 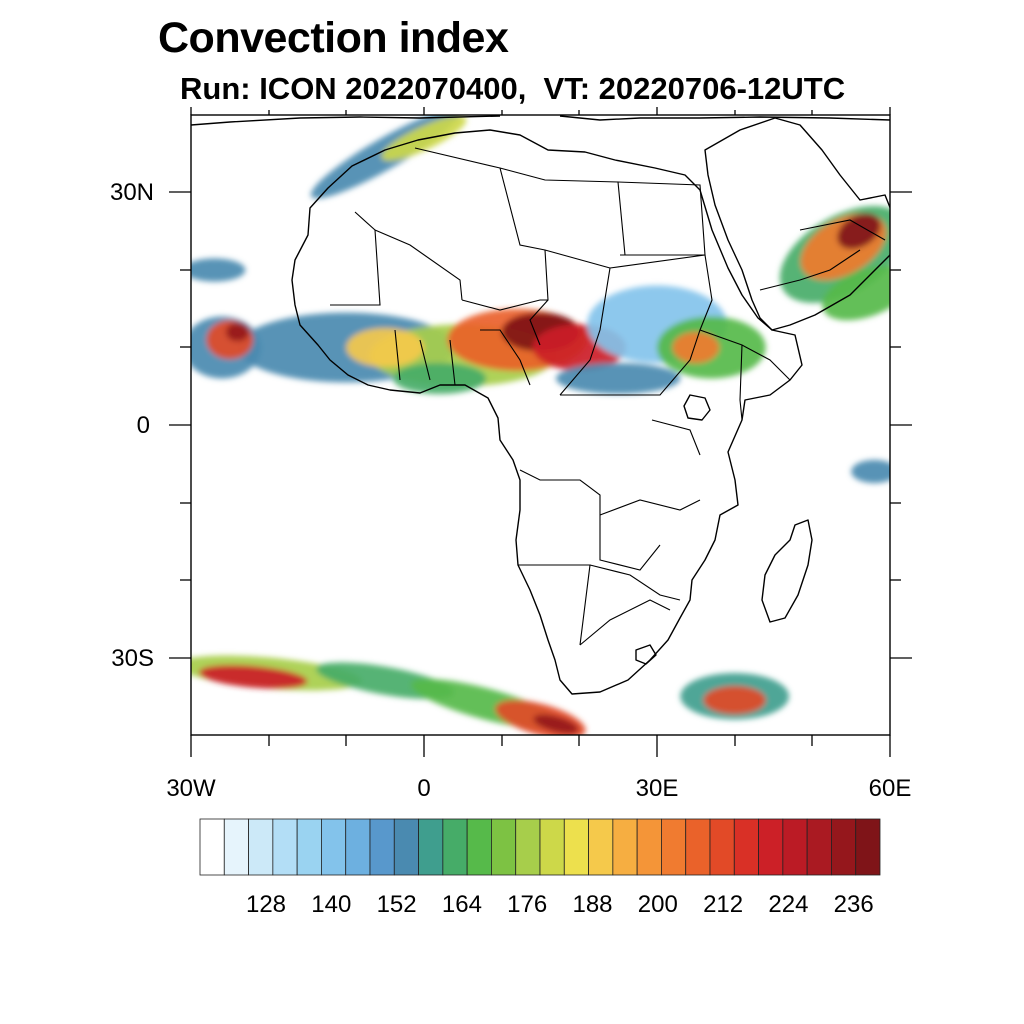 What do you see at coordinates (423, 788) in the screenshot?
I see `x-tick-label: 0` at bounding box center [423, 788].